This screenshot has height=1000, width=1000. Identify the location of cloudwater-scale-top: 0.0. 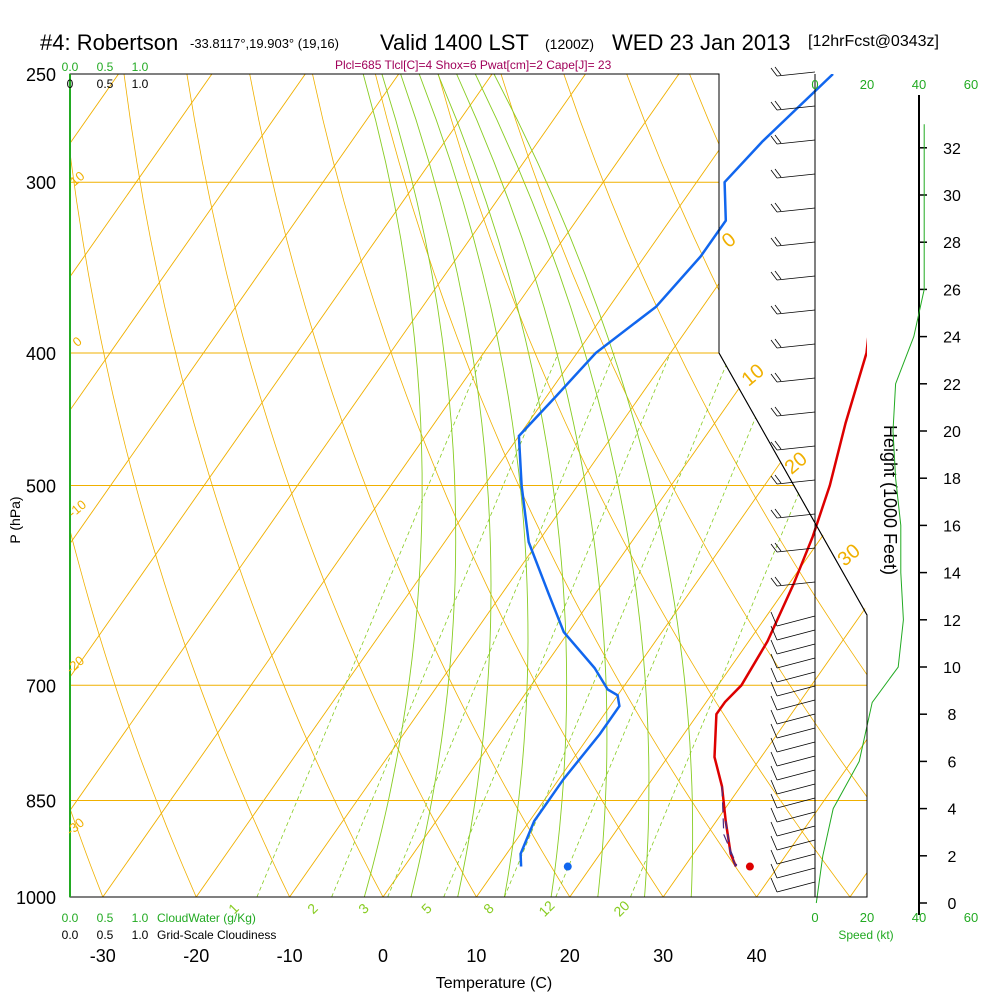
(70, 67).